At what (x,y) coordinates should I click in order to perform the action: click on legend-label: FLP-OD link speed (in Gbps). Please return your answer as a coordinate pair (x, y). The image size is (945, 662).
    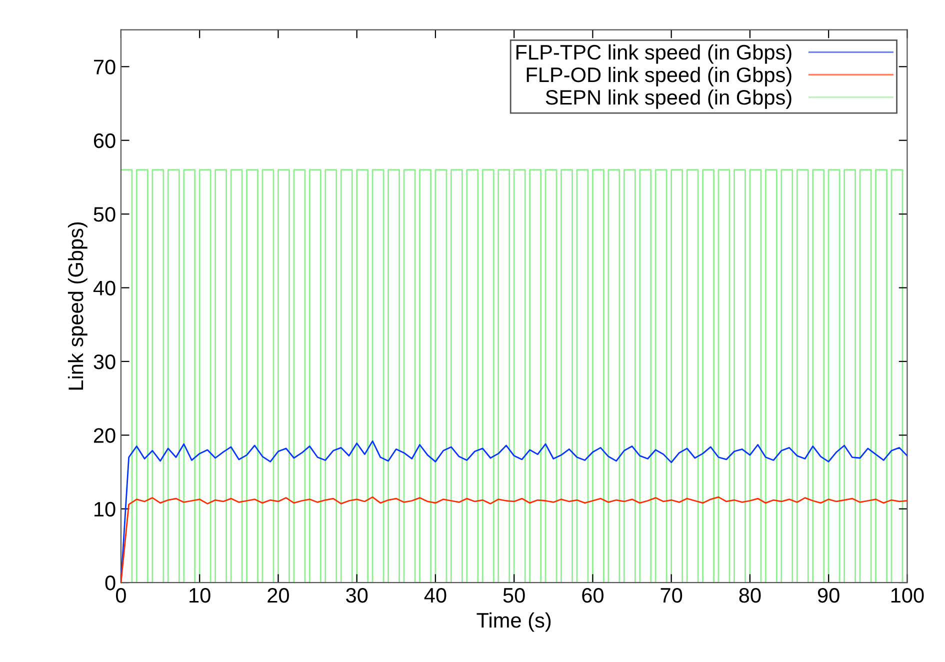
    Looking at the image, I should click on (659, 76).